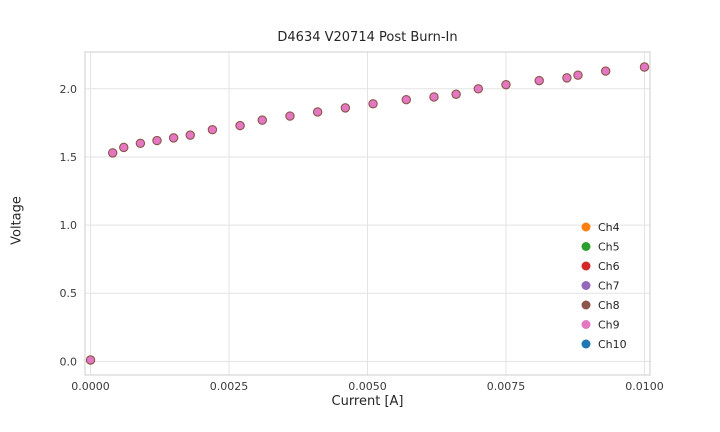 The height and width of the screenshot is (432, 720). I want to click on legend-marker-ch6, so click(586, 266).